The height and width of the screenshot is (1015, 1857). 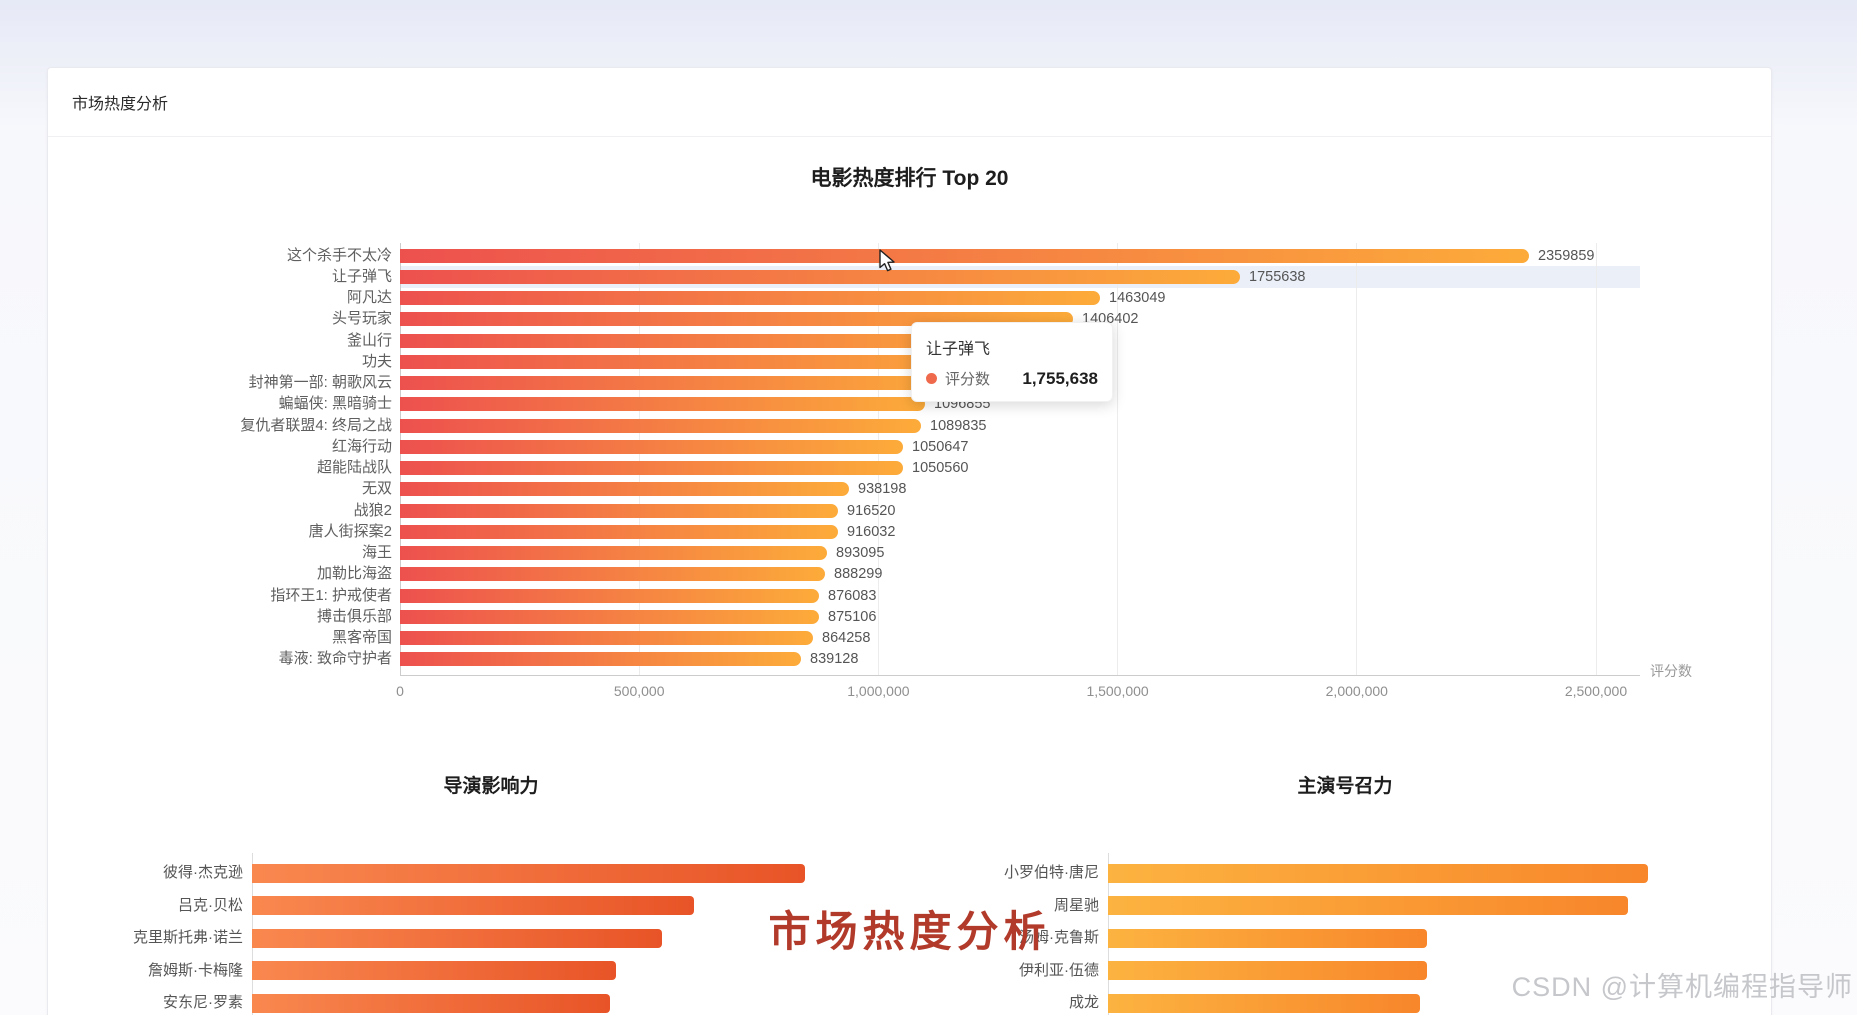 I want to click on y-axis-line, so click(x=400, y=459).